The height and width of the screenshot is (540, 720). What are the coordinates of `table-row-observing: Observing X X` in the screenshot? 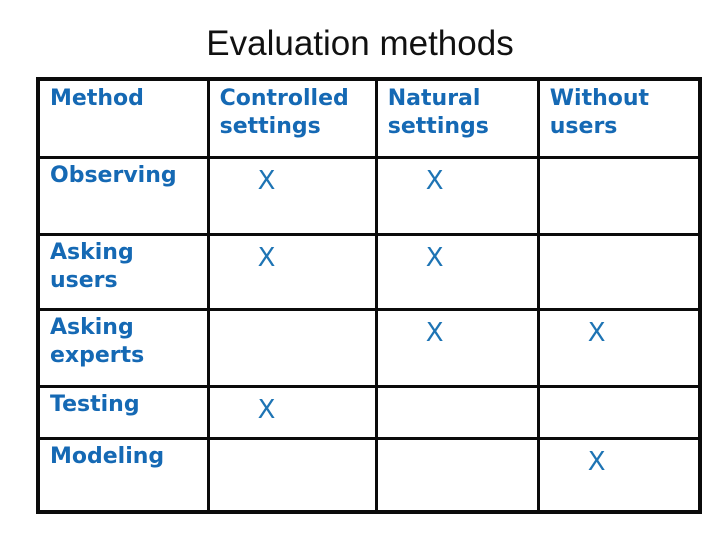 It's located at (369, 195).